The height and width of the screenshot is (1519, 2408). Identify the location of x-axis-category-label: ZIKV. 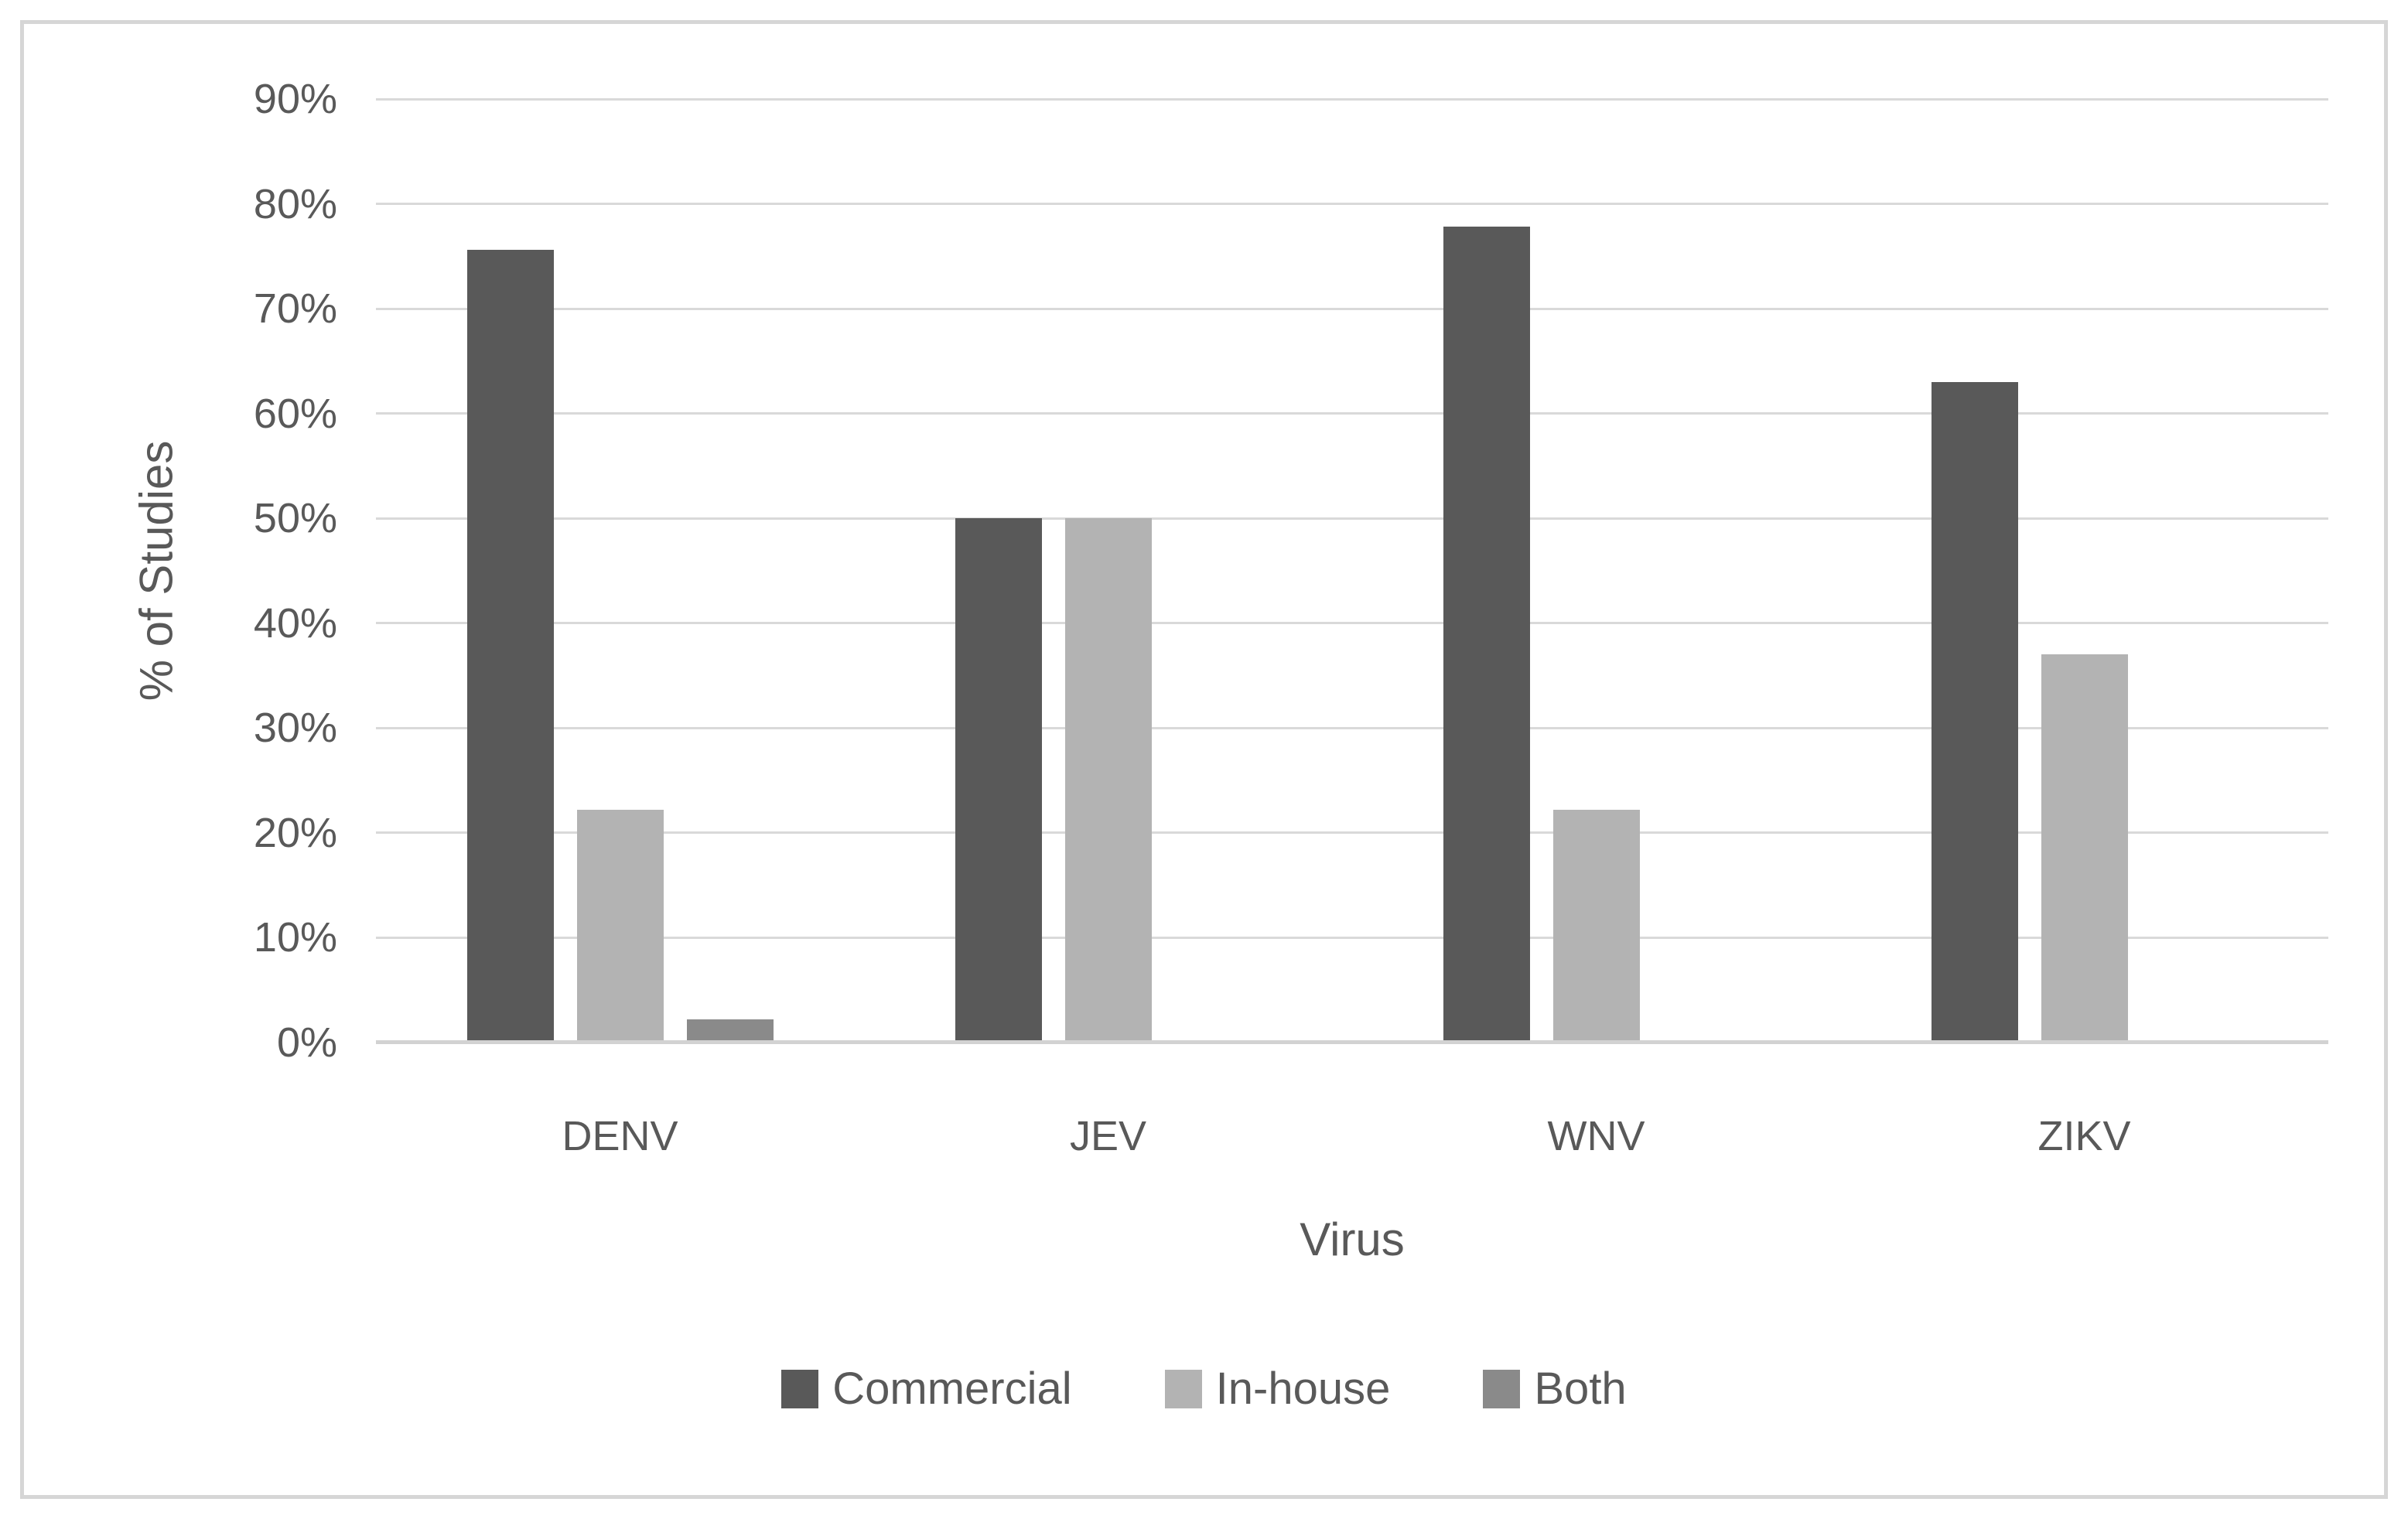
(2084, 1136).